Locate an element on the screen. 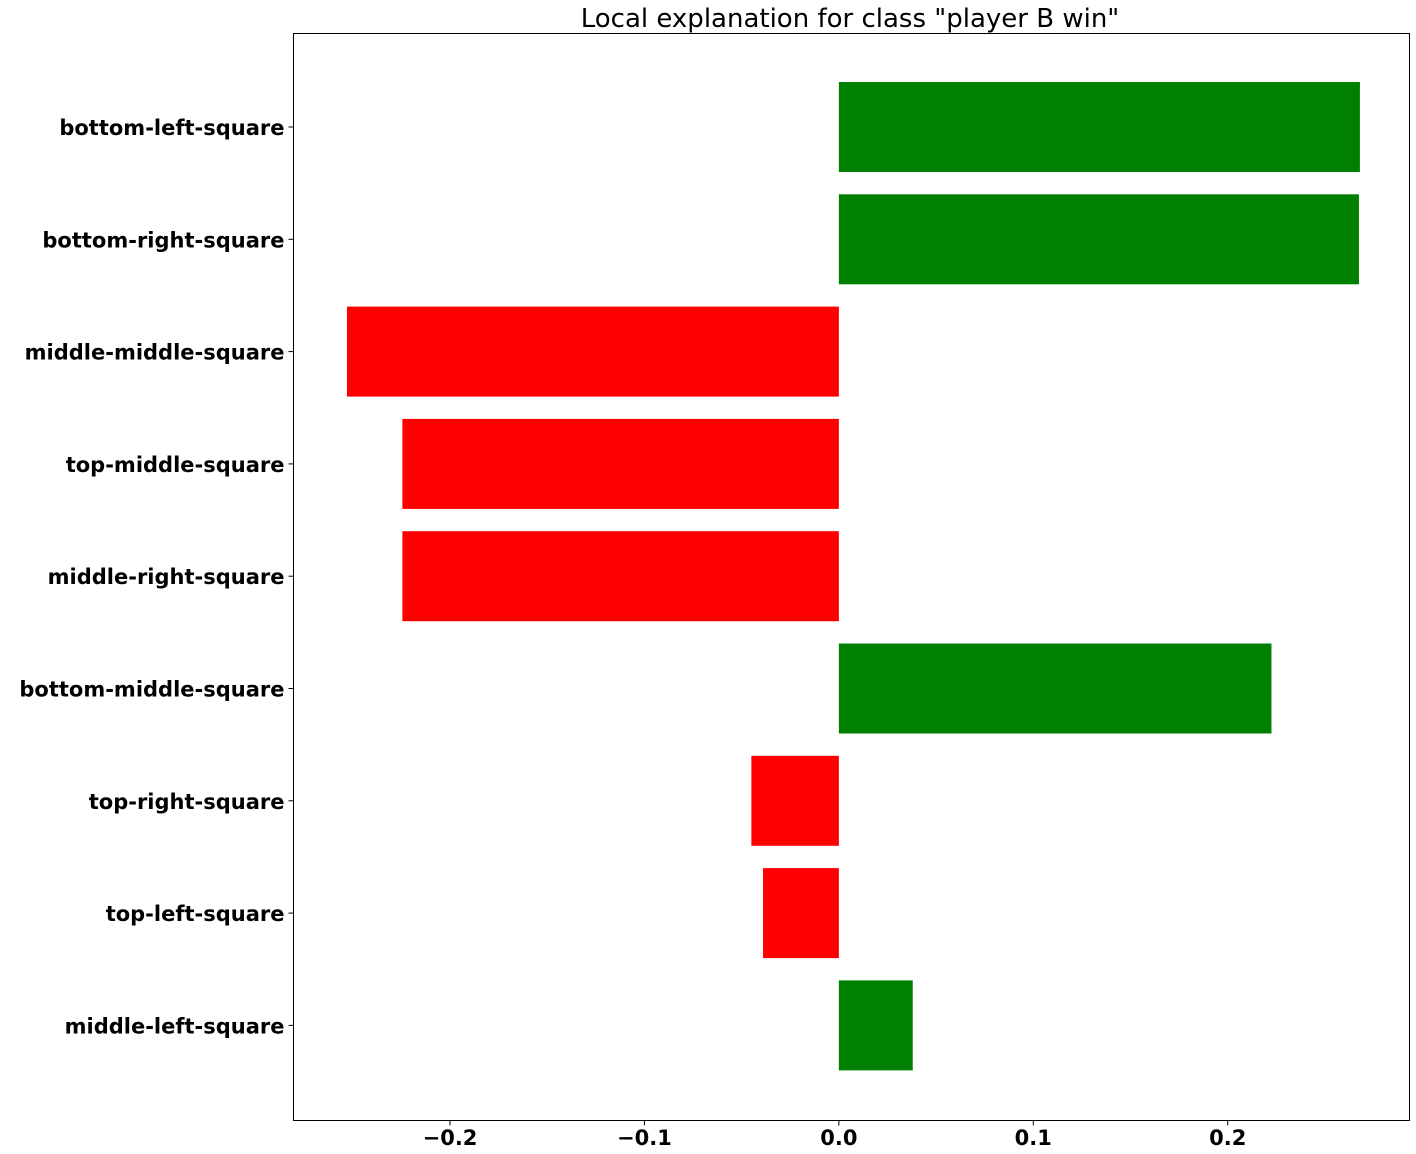 Image resolution: width=1416 pixels, height=1154 pixels. x-tick-label: 0.2 is located at coordinates (1227, 1138).